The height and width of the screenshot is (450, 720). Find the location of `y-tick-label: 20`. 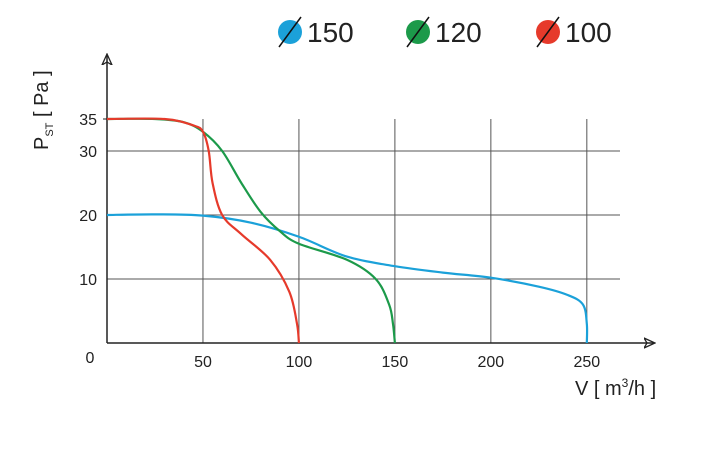

y-tick-label: 20 is located at coordinates (88, 216).